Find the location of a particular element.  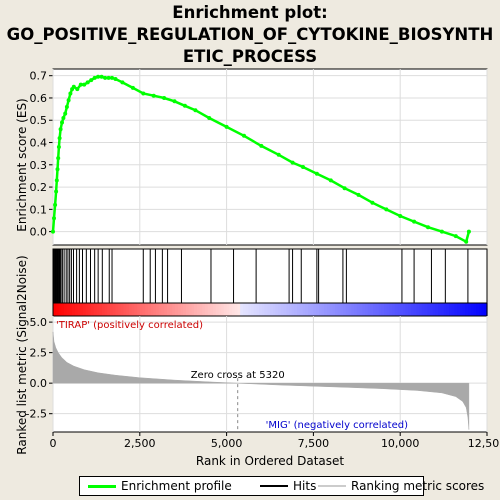

rank-xtick-label: 7,500 is located at coordinates (314, 443).